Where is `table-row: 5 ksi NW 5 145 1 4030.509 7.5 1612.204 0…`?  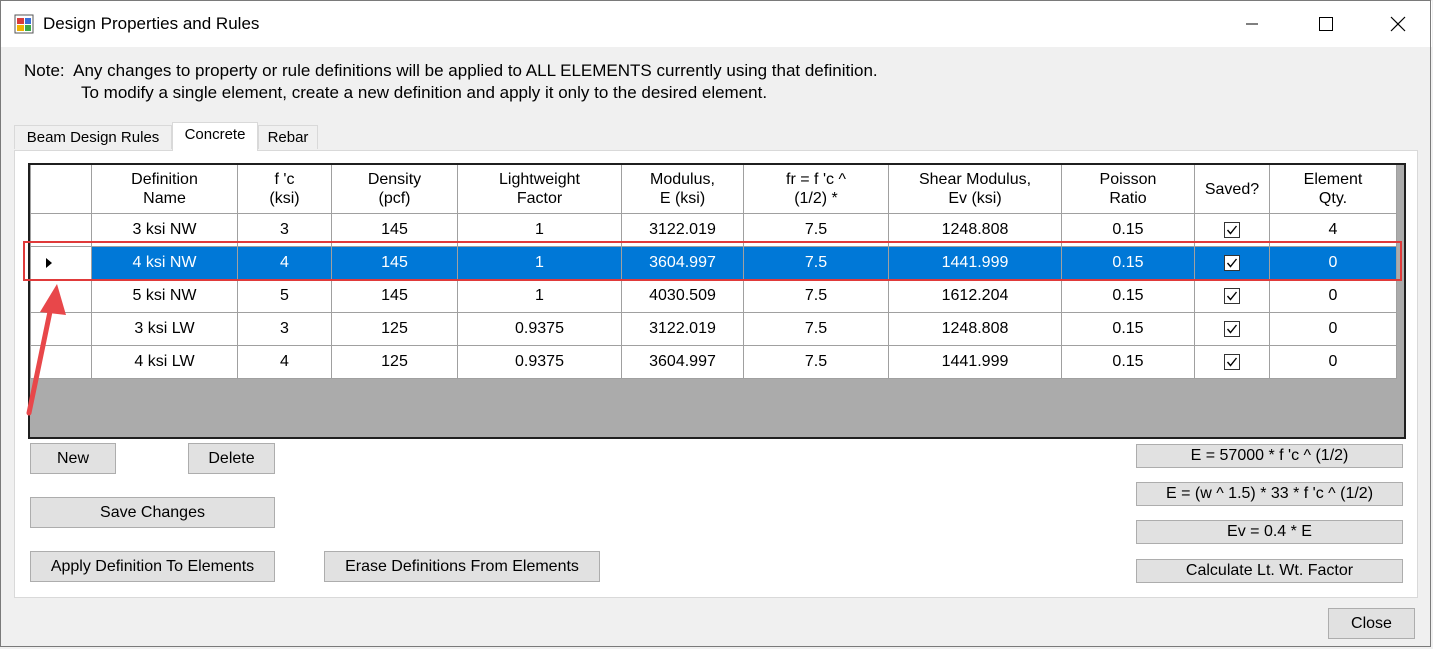 table-row: 5 ksi NW 5 145 1 4030.509 7.5 1612.204 0… is located at coordinates (713, 296).